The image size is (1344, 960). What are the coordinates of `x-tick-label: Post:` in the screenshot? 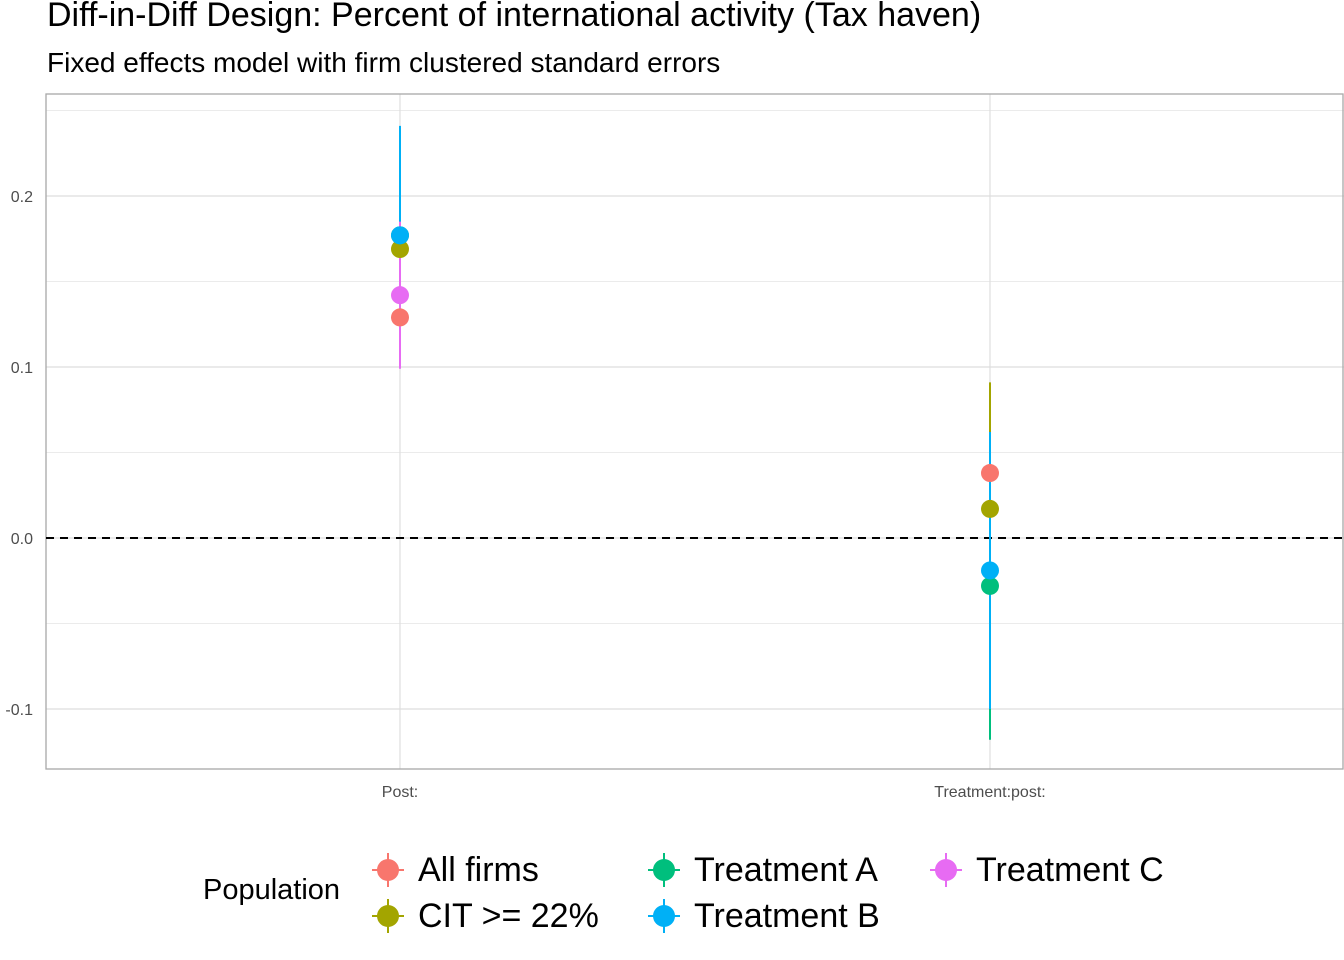 It's located at (400, 792).